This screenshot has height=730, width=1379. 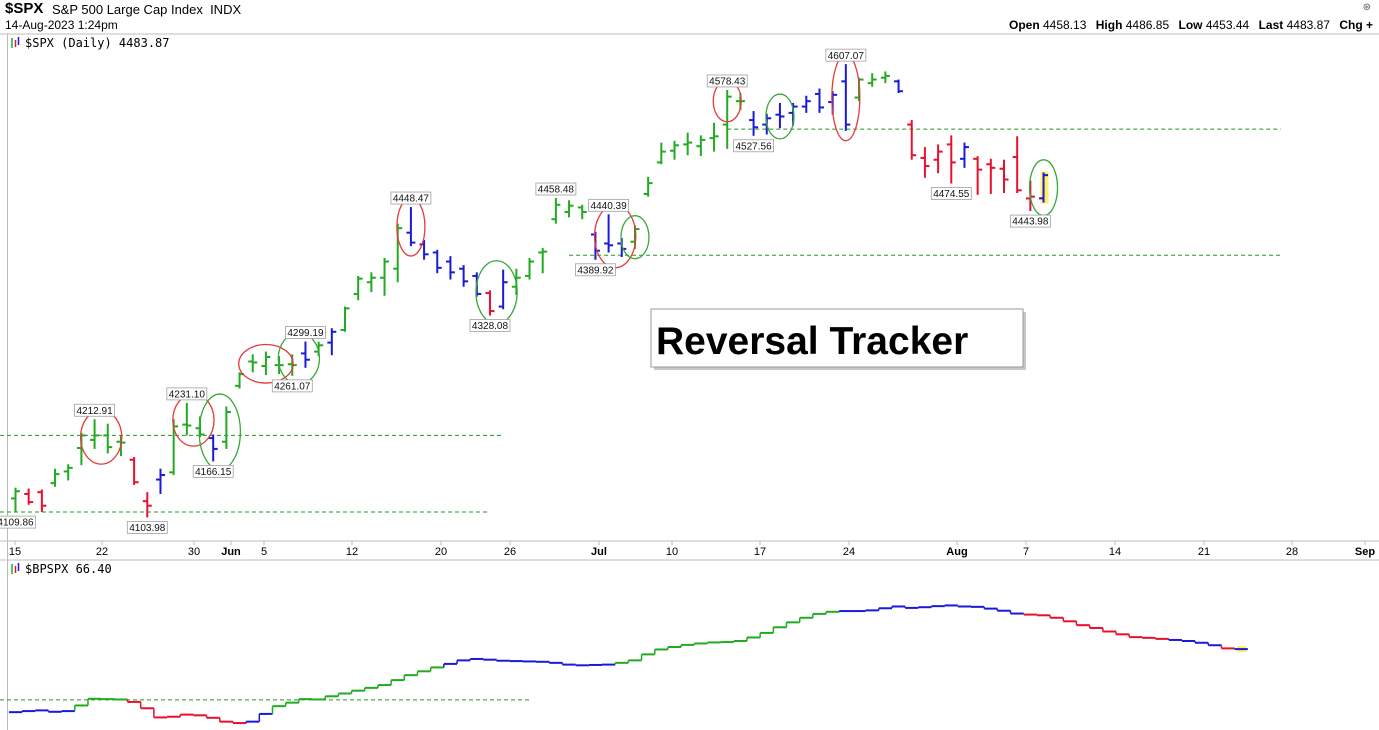 I want to click on low-label: Low, so click(x=1190, y=25).